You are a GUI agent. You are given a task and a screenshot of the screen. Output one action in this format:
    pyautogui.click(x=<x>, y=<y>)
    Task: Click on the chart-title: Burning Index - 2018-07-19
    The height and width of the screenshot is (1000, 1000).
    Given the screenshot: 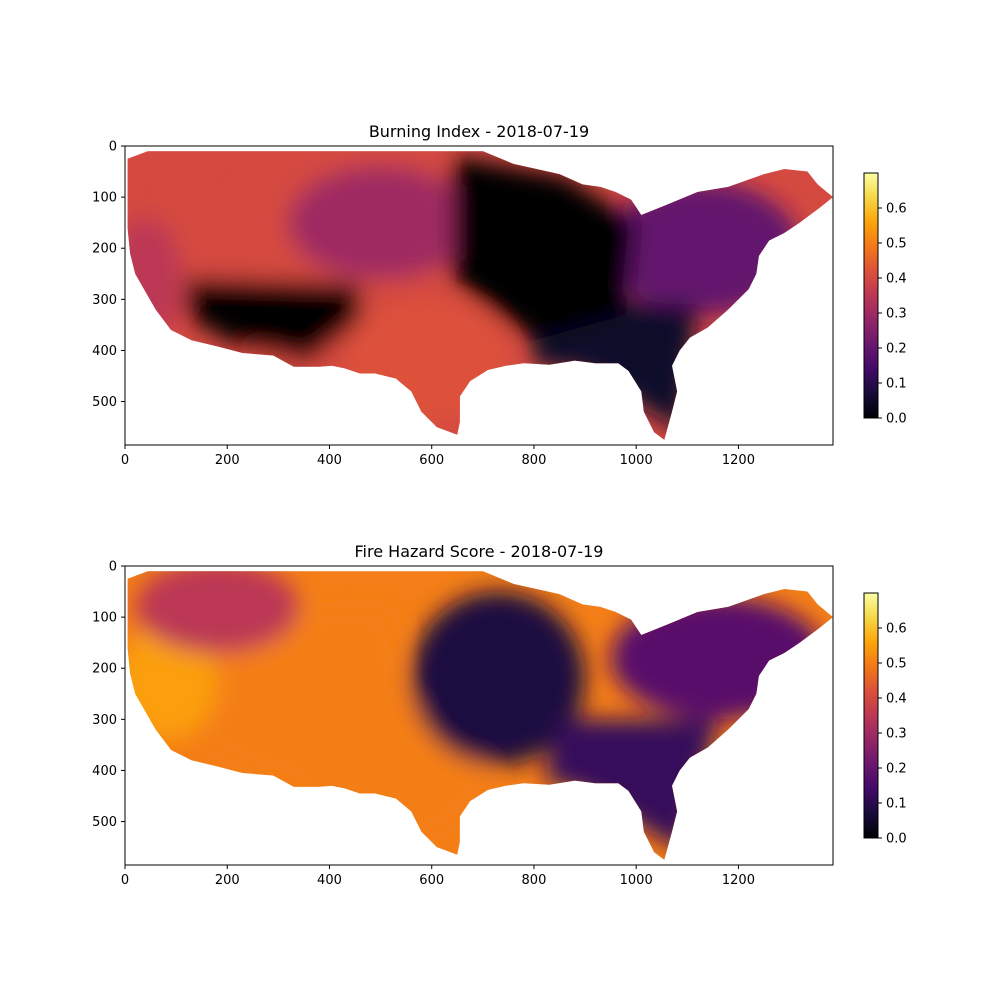 What is the action you would take?
    pyautogui.click(x=479, y=131)
    